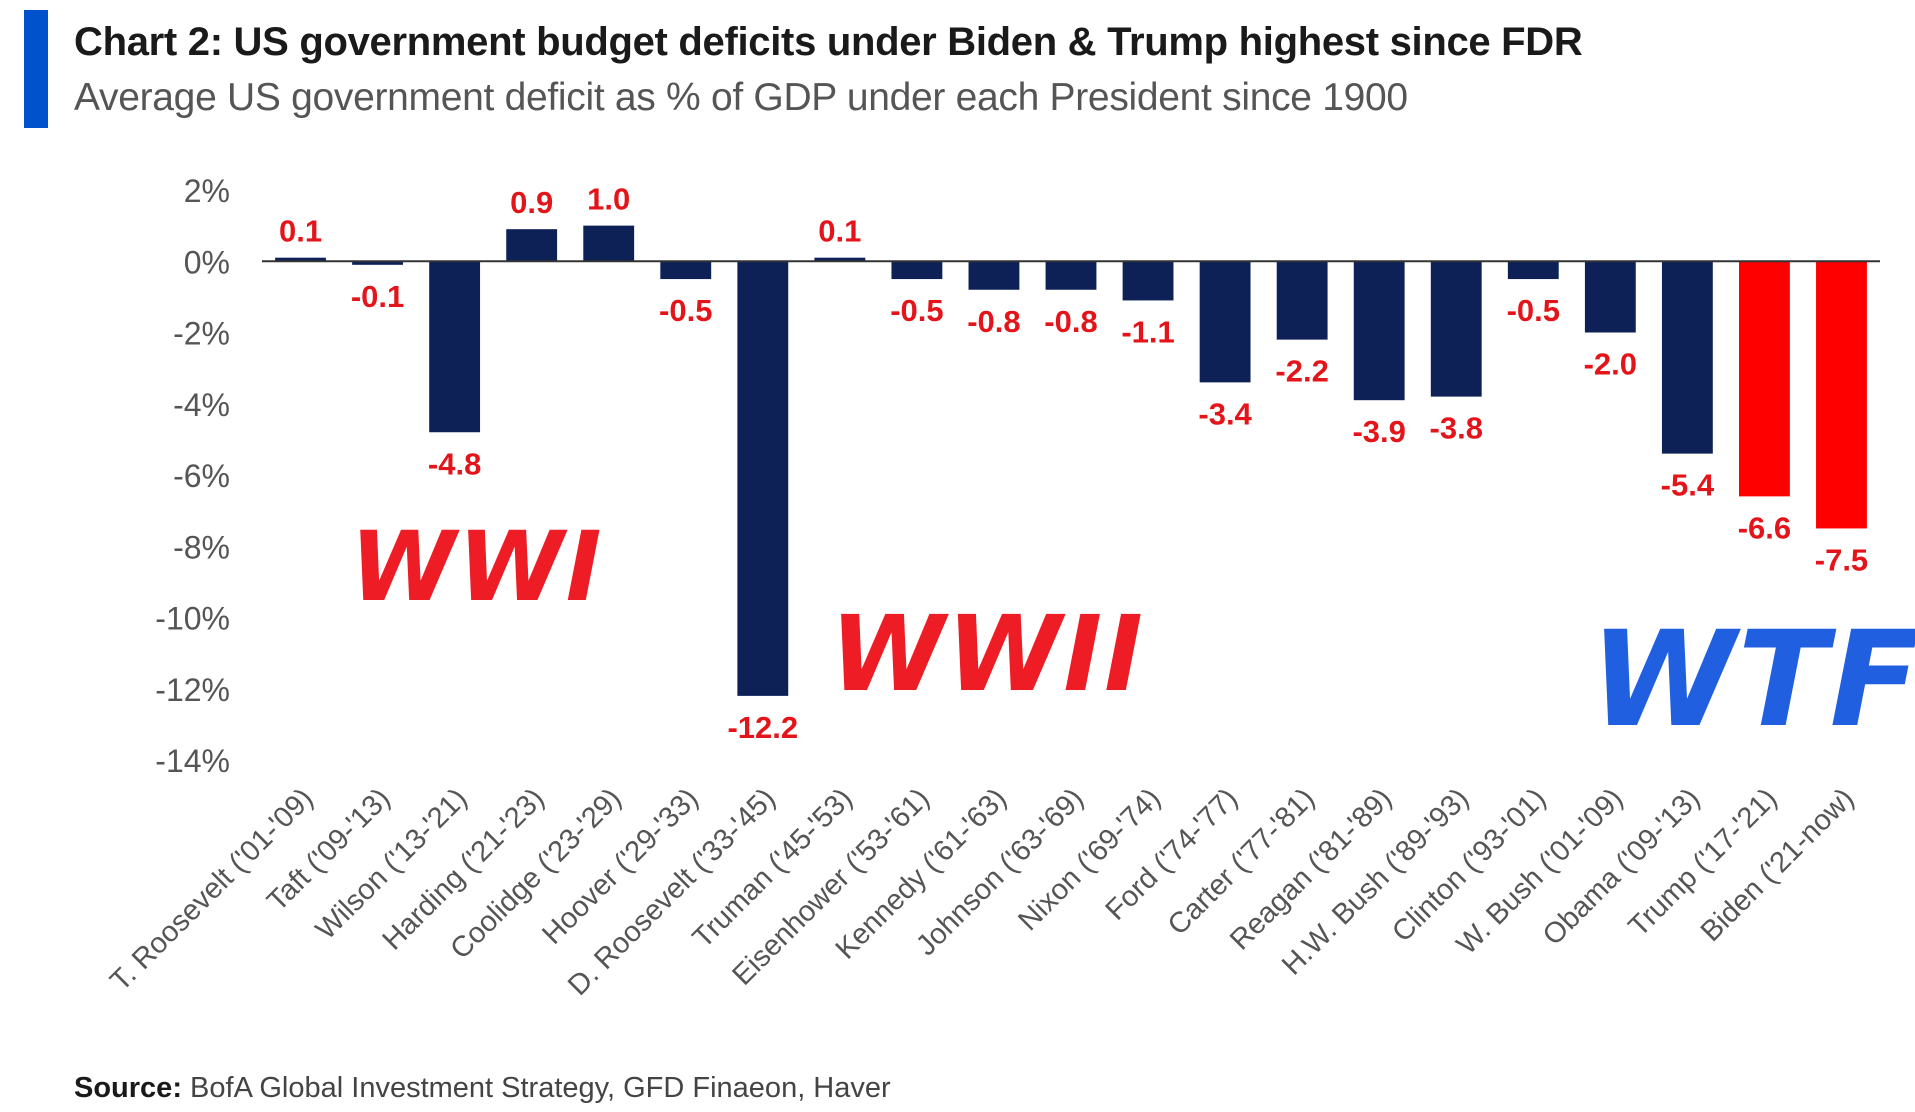 The height and width of the screenshot is (1112, 1915). Describe the element at coordinates (128, 1088) in the screenshot. I see `source-label: Source:` at that location.